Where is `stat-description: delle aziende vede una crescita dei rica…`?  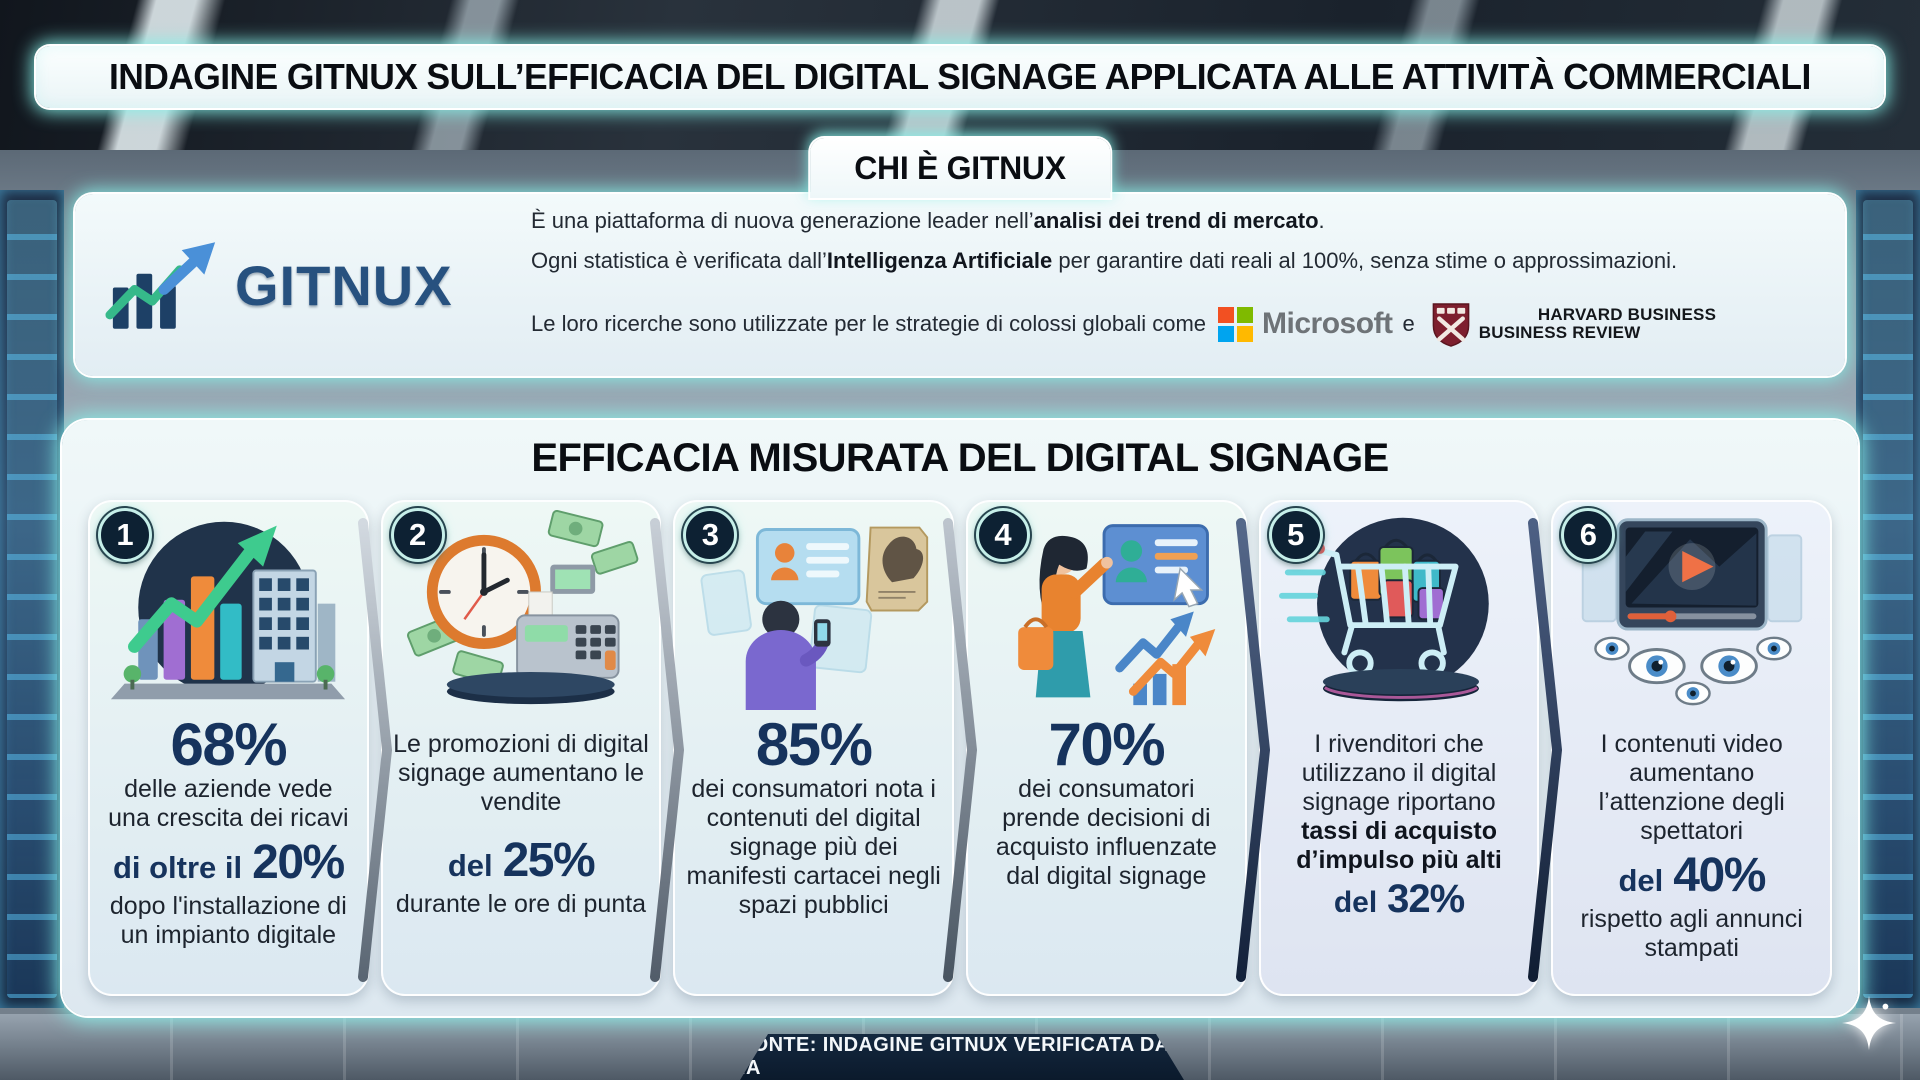
stat-description: delle aziende vede una crescita dei rica… is located at coordinates (228, 804).